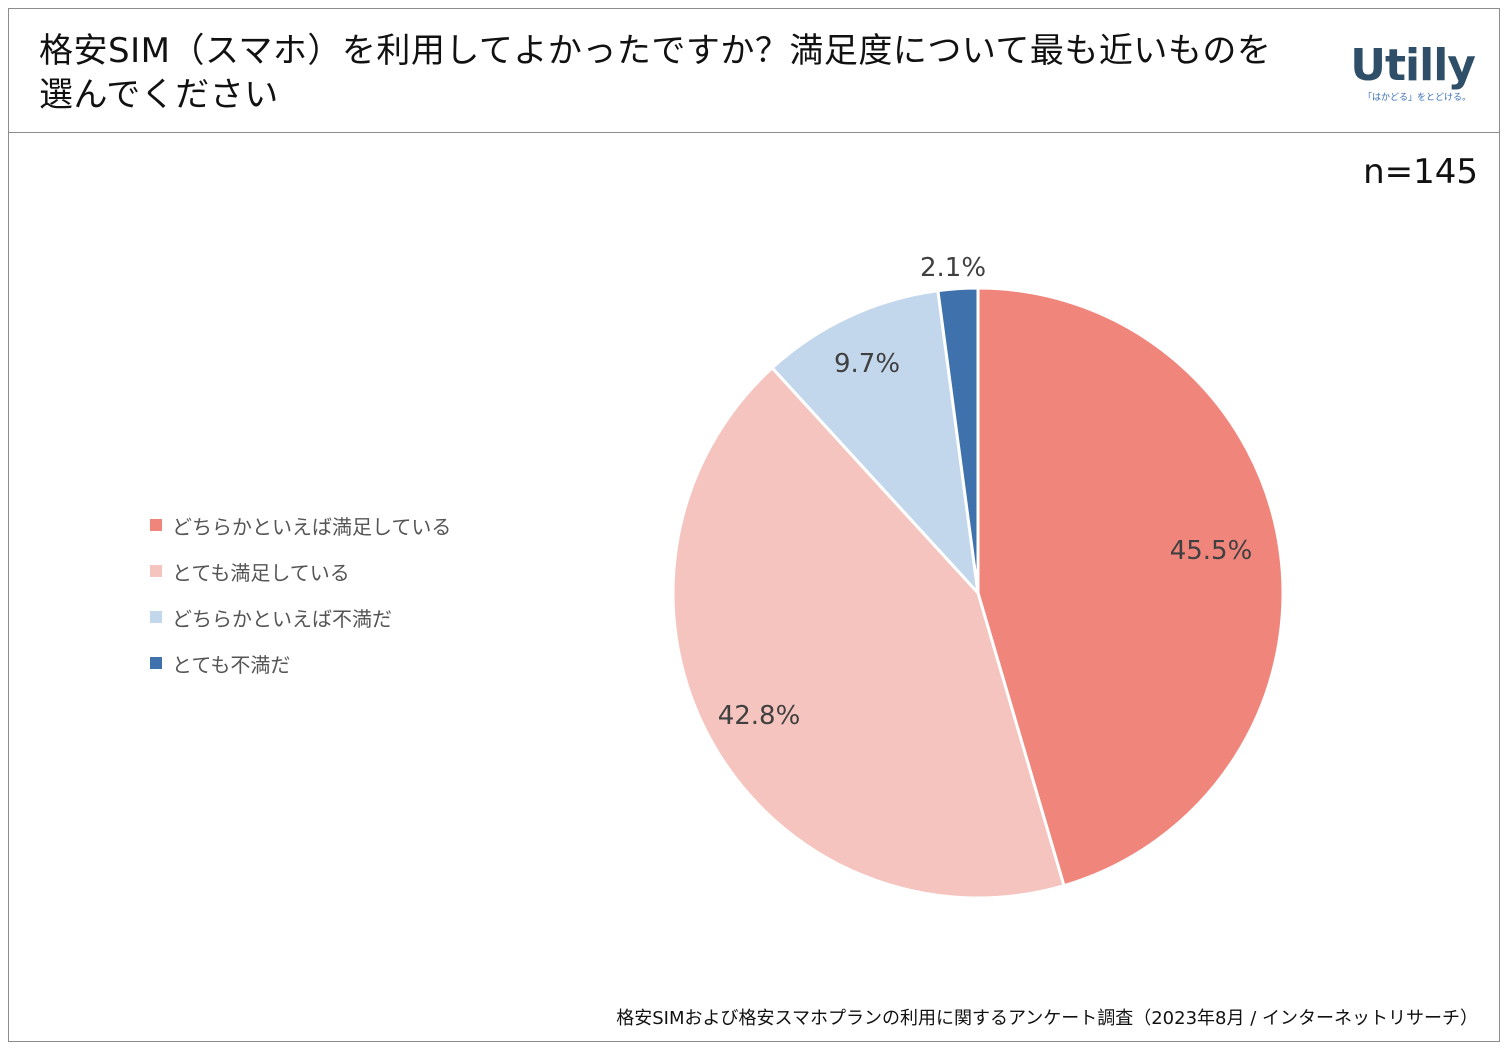 The width and height of the screenshot is (1510, 1050). I want to click on legend-label: どちらかといえば不満だ, so click(282, 618).